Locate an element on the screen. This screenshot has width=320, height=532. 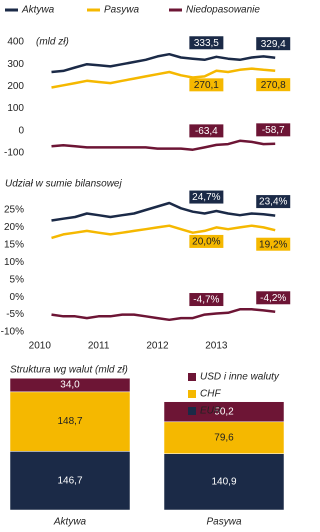
value-label: 19,2% is located at coordinates (273, 244).